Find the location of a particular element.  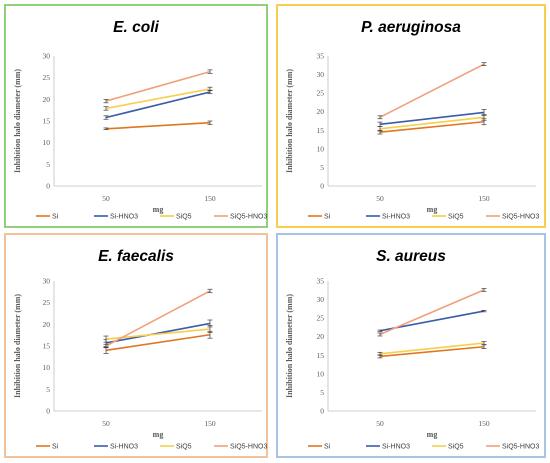

chart-title: P. aeruginosa is located at coordinates (411, 27).